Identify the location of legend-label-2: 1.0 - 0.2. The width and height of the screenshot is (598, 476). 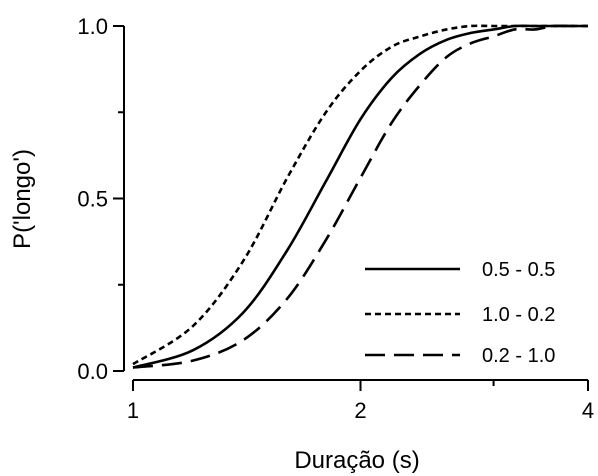
(518, 315).